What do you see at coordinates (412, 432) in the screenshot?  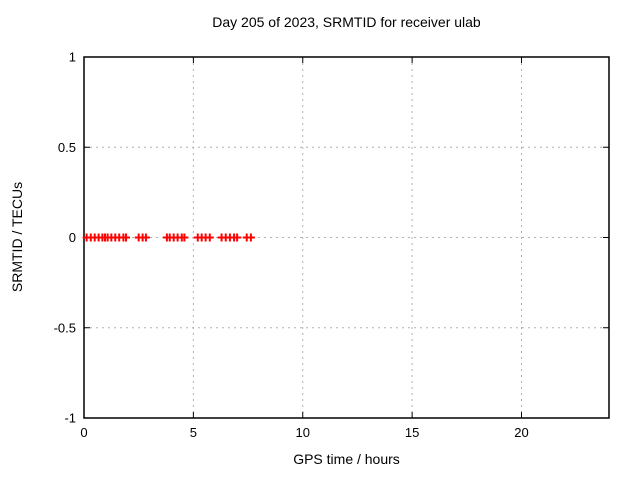 I see `x-tick-label: 15` at bounding box center [412, 432].